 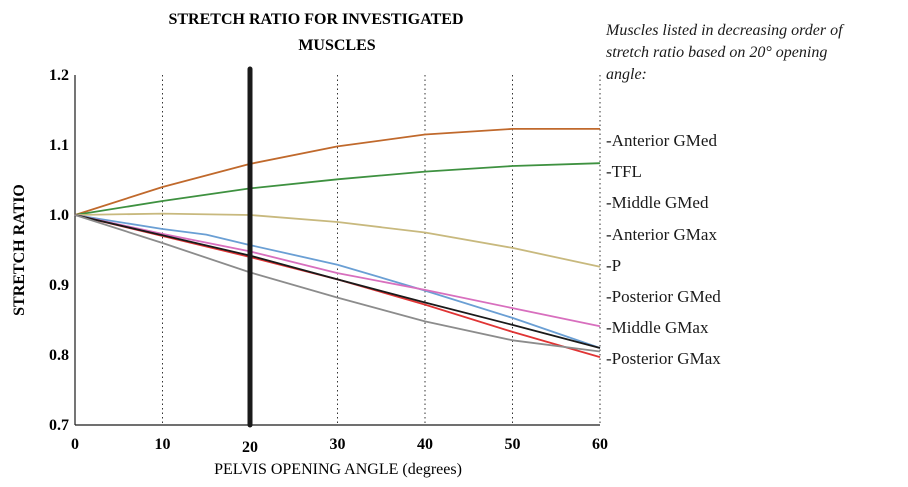 I want to click on x-tick-label: 40, so click(x=425, y=444).